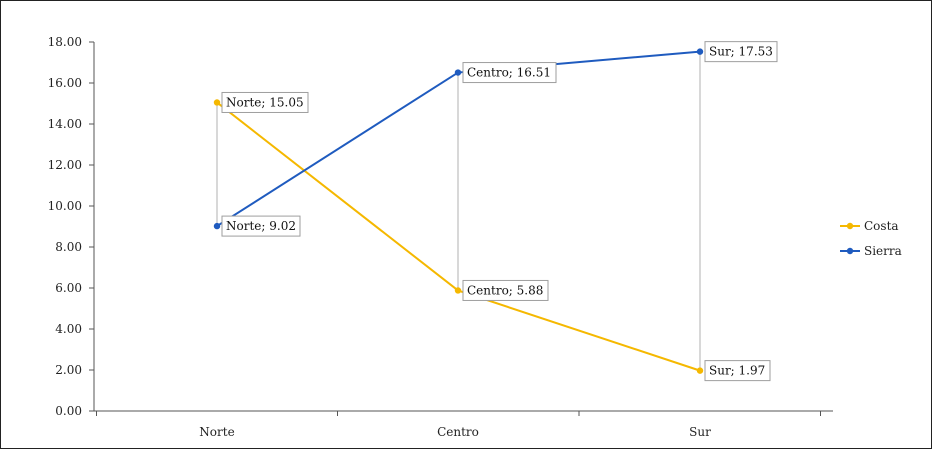  I want to click on data-label: Sur; 1.97, so click(737, 371).